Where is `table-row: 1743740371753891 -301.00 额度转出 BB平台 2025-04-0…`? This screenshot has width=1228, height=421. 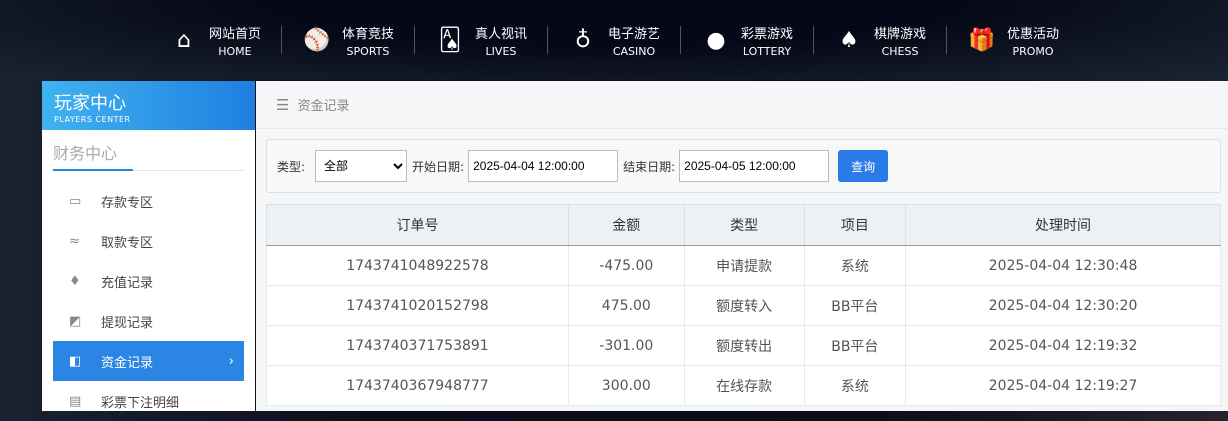 table-row: 1743740371753891 -301.00 额度转出 BB平台 2025-04-0… is located at coordinates (743, 345).